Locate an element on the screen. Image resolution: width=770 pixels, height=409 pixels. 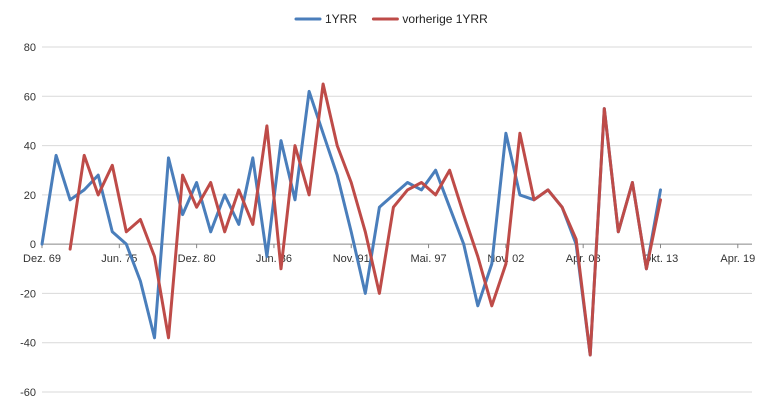
y-tick-label: -60 is located at coordinates (28, 393).